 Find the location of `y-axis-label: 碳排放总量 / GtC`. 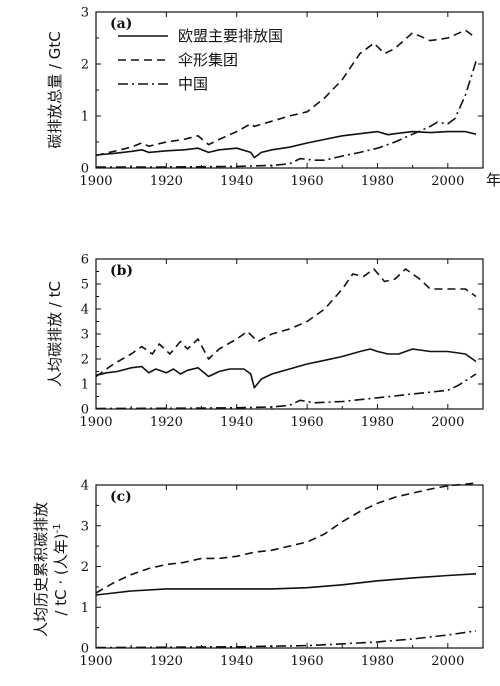

y-axis-label: 碳排放总量 / GtC is located at coordinates (55, 90).